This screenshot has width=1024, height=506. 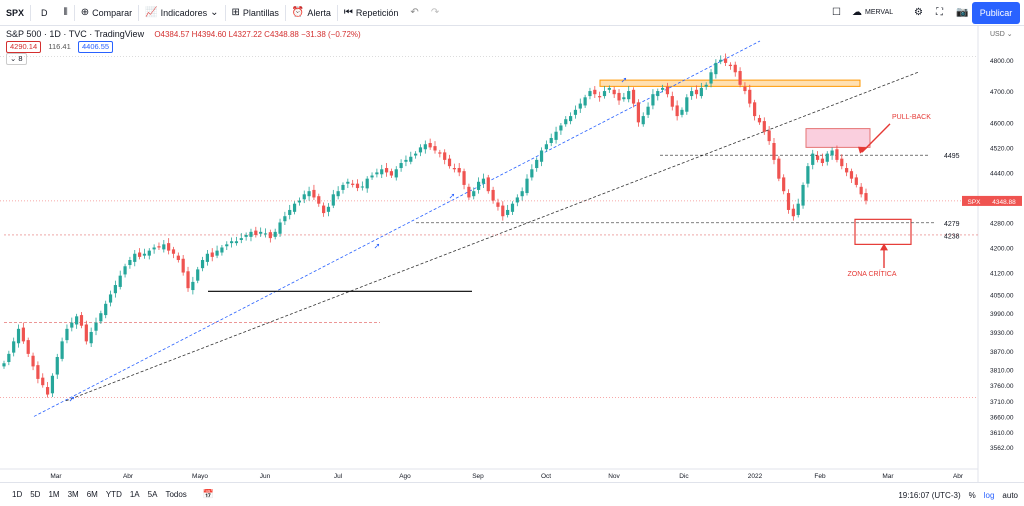 What do you see at coordinates (113, 494) in the screenshot?
I see `range-button: YTD` at bounding box center [113, 494].